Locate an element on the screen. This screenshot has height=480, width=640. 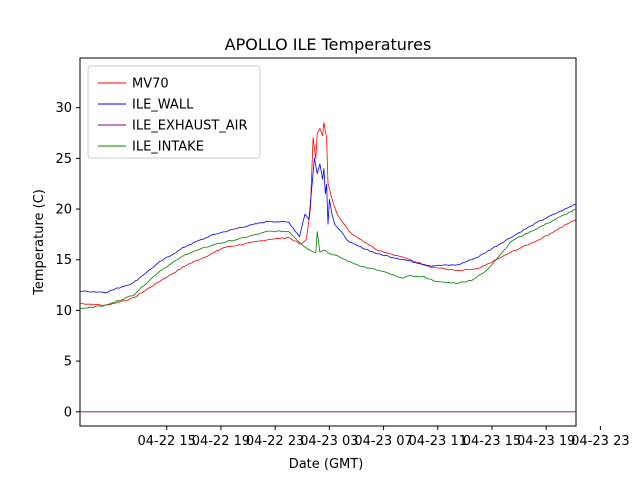
chart-title: APOLLO ILE Temperatures is located at coordinates (328, 44).